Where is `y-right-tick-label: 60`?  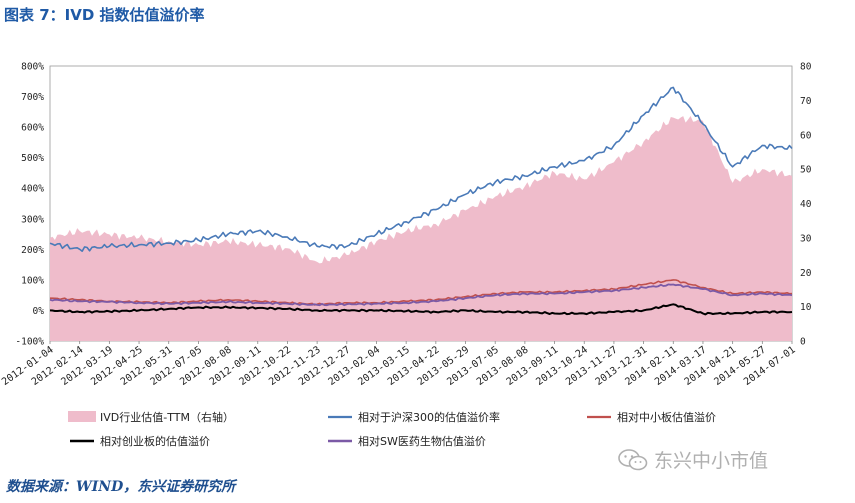 y-right-tick-label: 60 is located at coordinates (806, 135).